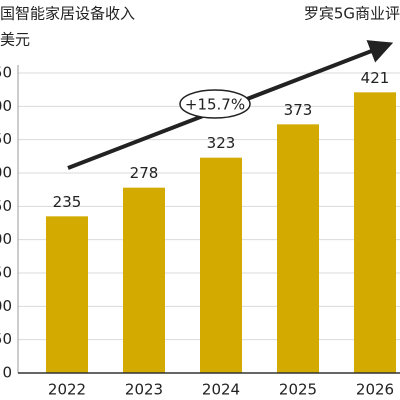  What do you see at coordinates (6, 106) in the screenshot?
I see `y-tick-label: 400` at bounding box center [6, 106].